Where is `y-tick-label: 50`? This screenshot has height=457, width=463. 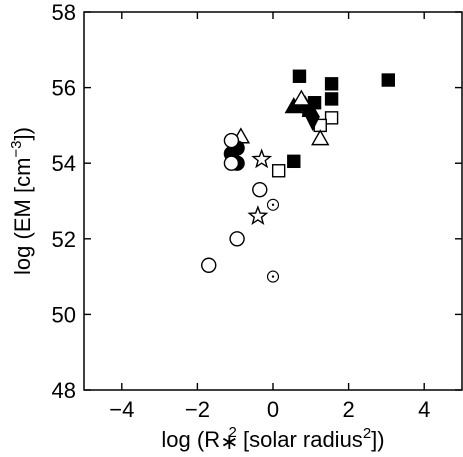 y-tick-label: 50 is located at coordinates (64, 314).